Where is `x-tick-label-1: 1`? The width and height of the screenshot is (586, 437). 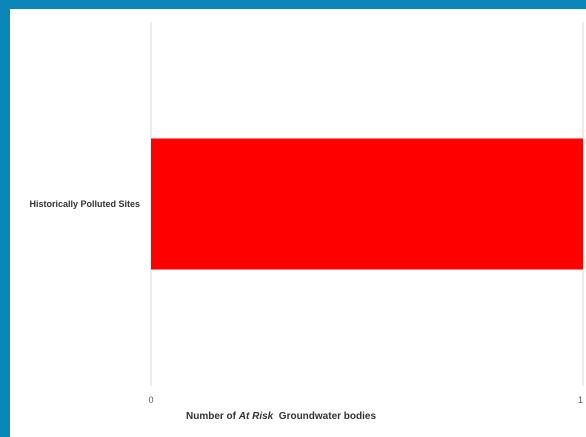
x-tick-label-1: 1 is located at coordinates (580, 400).